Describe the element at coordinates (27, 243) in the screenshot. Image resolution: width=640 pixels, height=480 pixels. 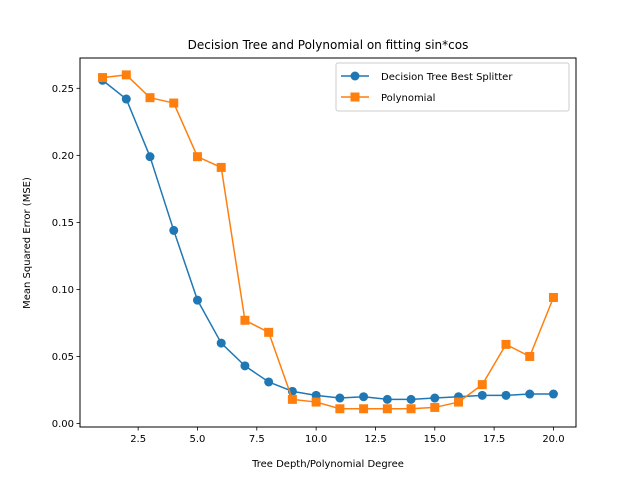
I see `y-axis-label: Mean Squared Error (MSE)` at that location.